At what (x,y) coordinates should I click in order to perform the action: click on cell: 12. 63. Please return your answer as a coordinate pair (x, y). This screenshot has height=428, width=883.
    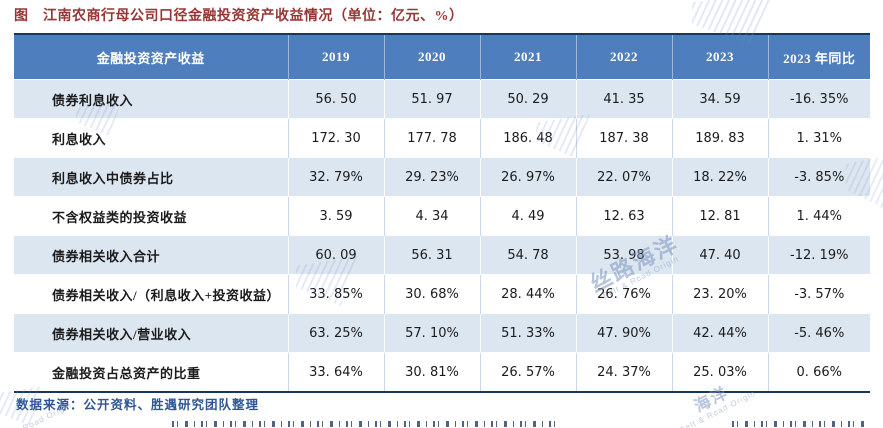
    Looking at the image, I should click on (623, 216).